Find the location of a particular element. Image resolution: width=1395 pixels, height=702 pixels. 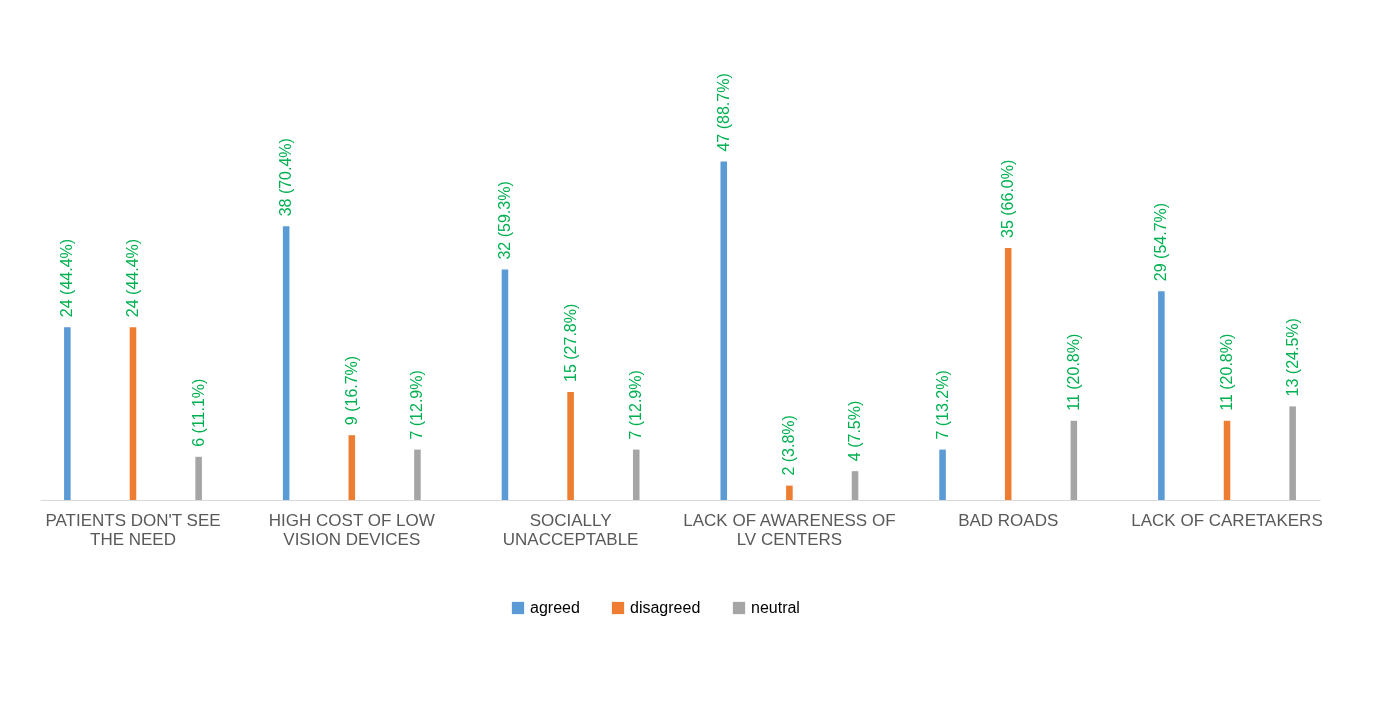

x-tick-label: BAD ROADS is located at coordinates (1008, 520).